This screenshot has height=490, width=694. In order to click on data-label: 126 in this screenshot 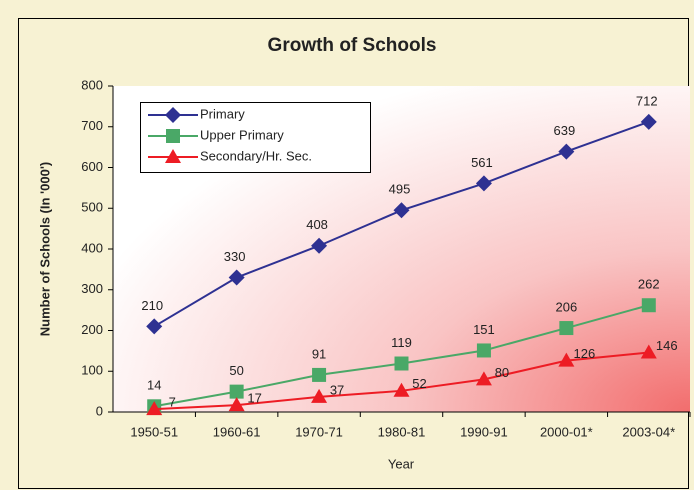, I will do `click(585, 353)`.